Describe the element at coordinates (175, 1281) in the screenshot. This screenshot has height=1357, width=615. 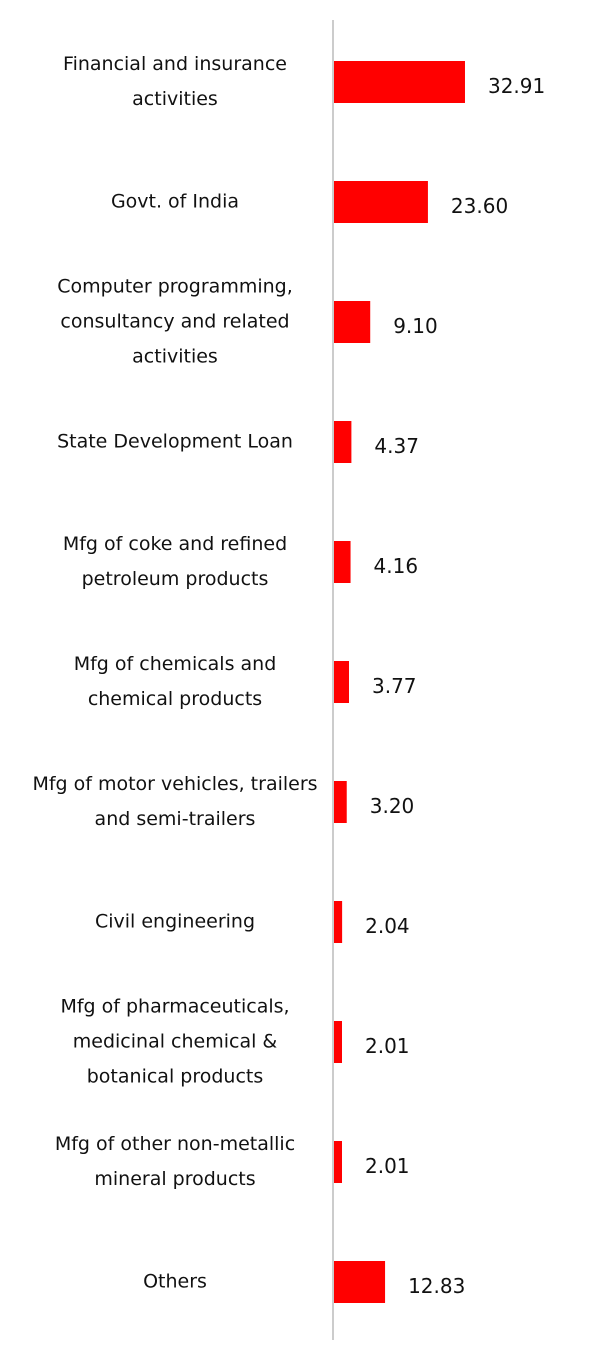
I see `category-label: Others` at that location.